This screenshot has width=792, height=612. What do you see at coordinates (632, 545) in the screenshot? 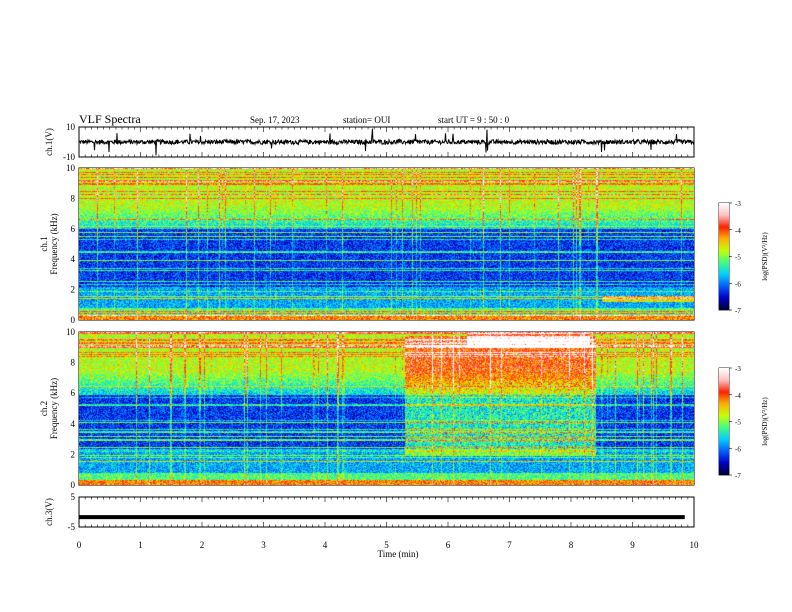
I see `x-tick-label: 9` at bounding box center [632, 545].